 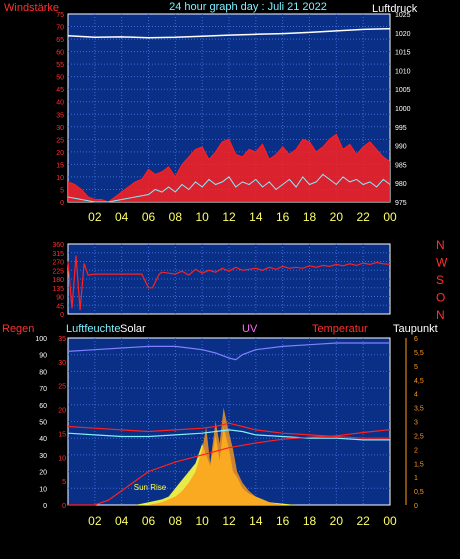 I want to click on left-tick-label: 15, so click(x=60, y=165).